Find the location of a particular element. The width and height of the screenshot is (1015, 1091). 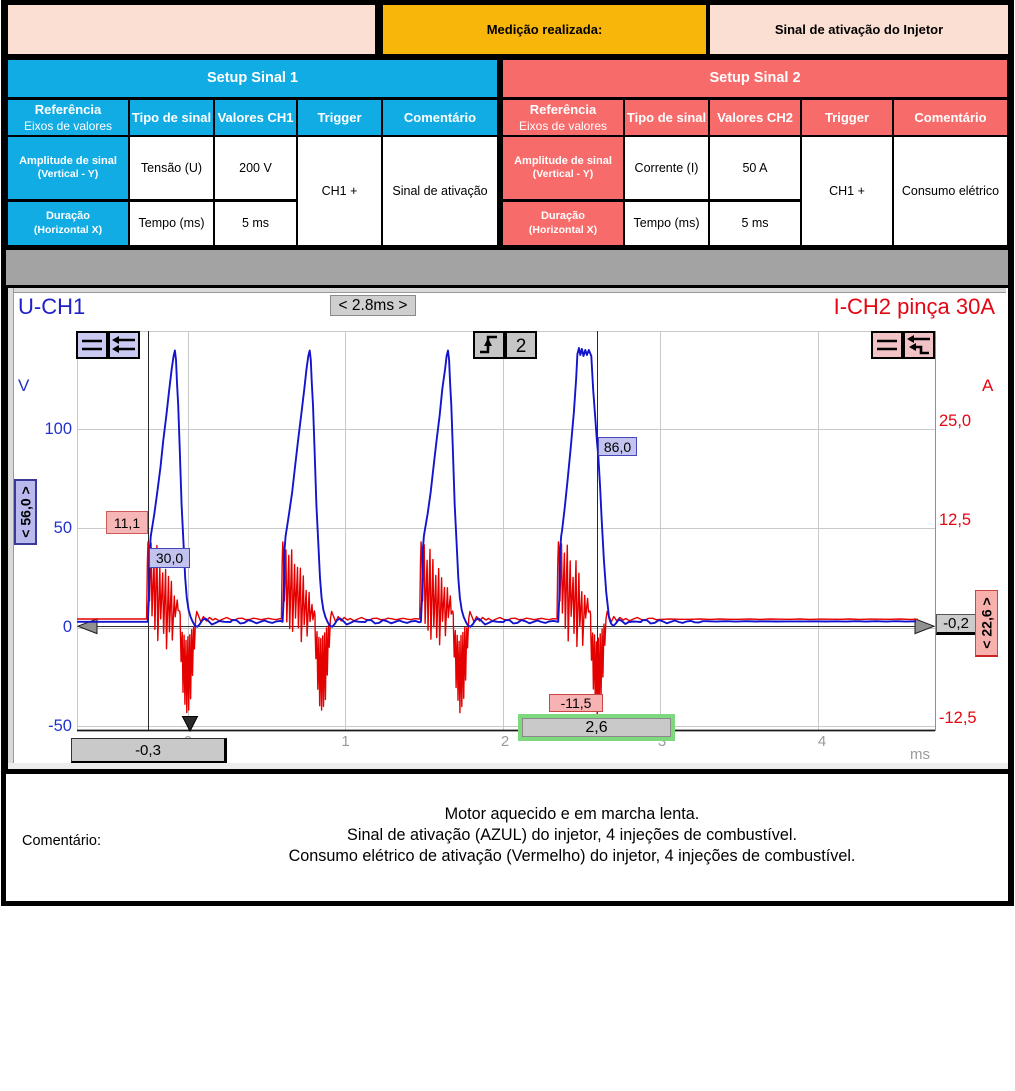

svg-text: 2 is located at coordinates (521, 346).